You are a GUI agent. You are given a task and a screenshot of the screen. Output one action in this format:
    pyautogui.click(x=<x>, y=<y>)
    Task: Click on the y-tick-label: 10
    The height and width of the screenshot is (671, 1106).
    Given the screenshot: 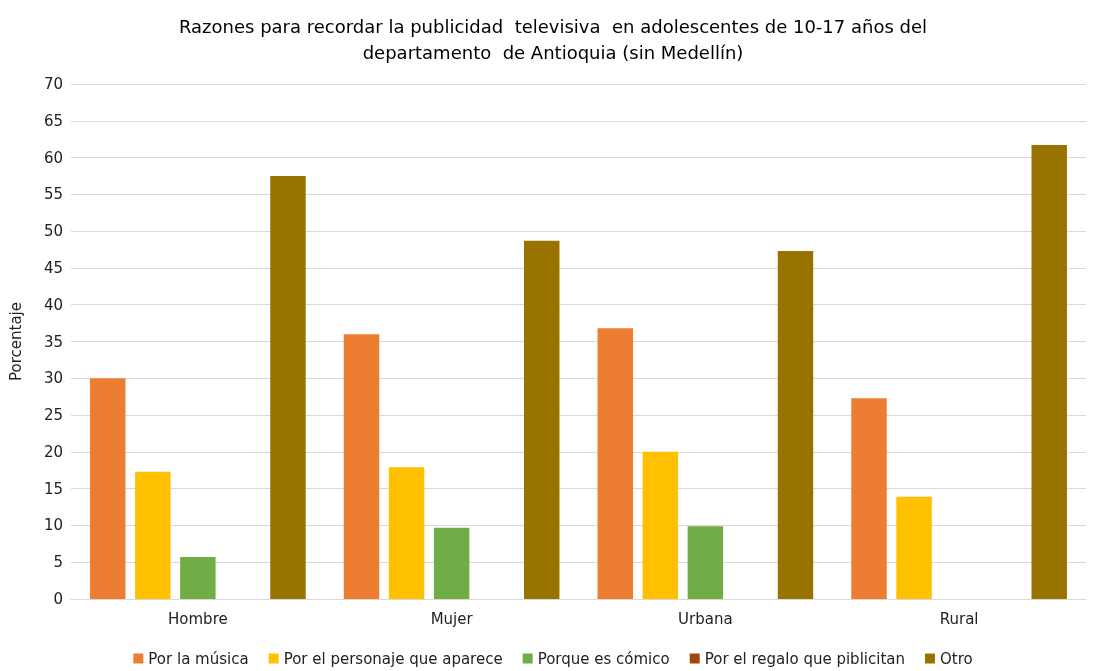 What is the action you would take?
    pyautogui.click(x=53, y=525)
    